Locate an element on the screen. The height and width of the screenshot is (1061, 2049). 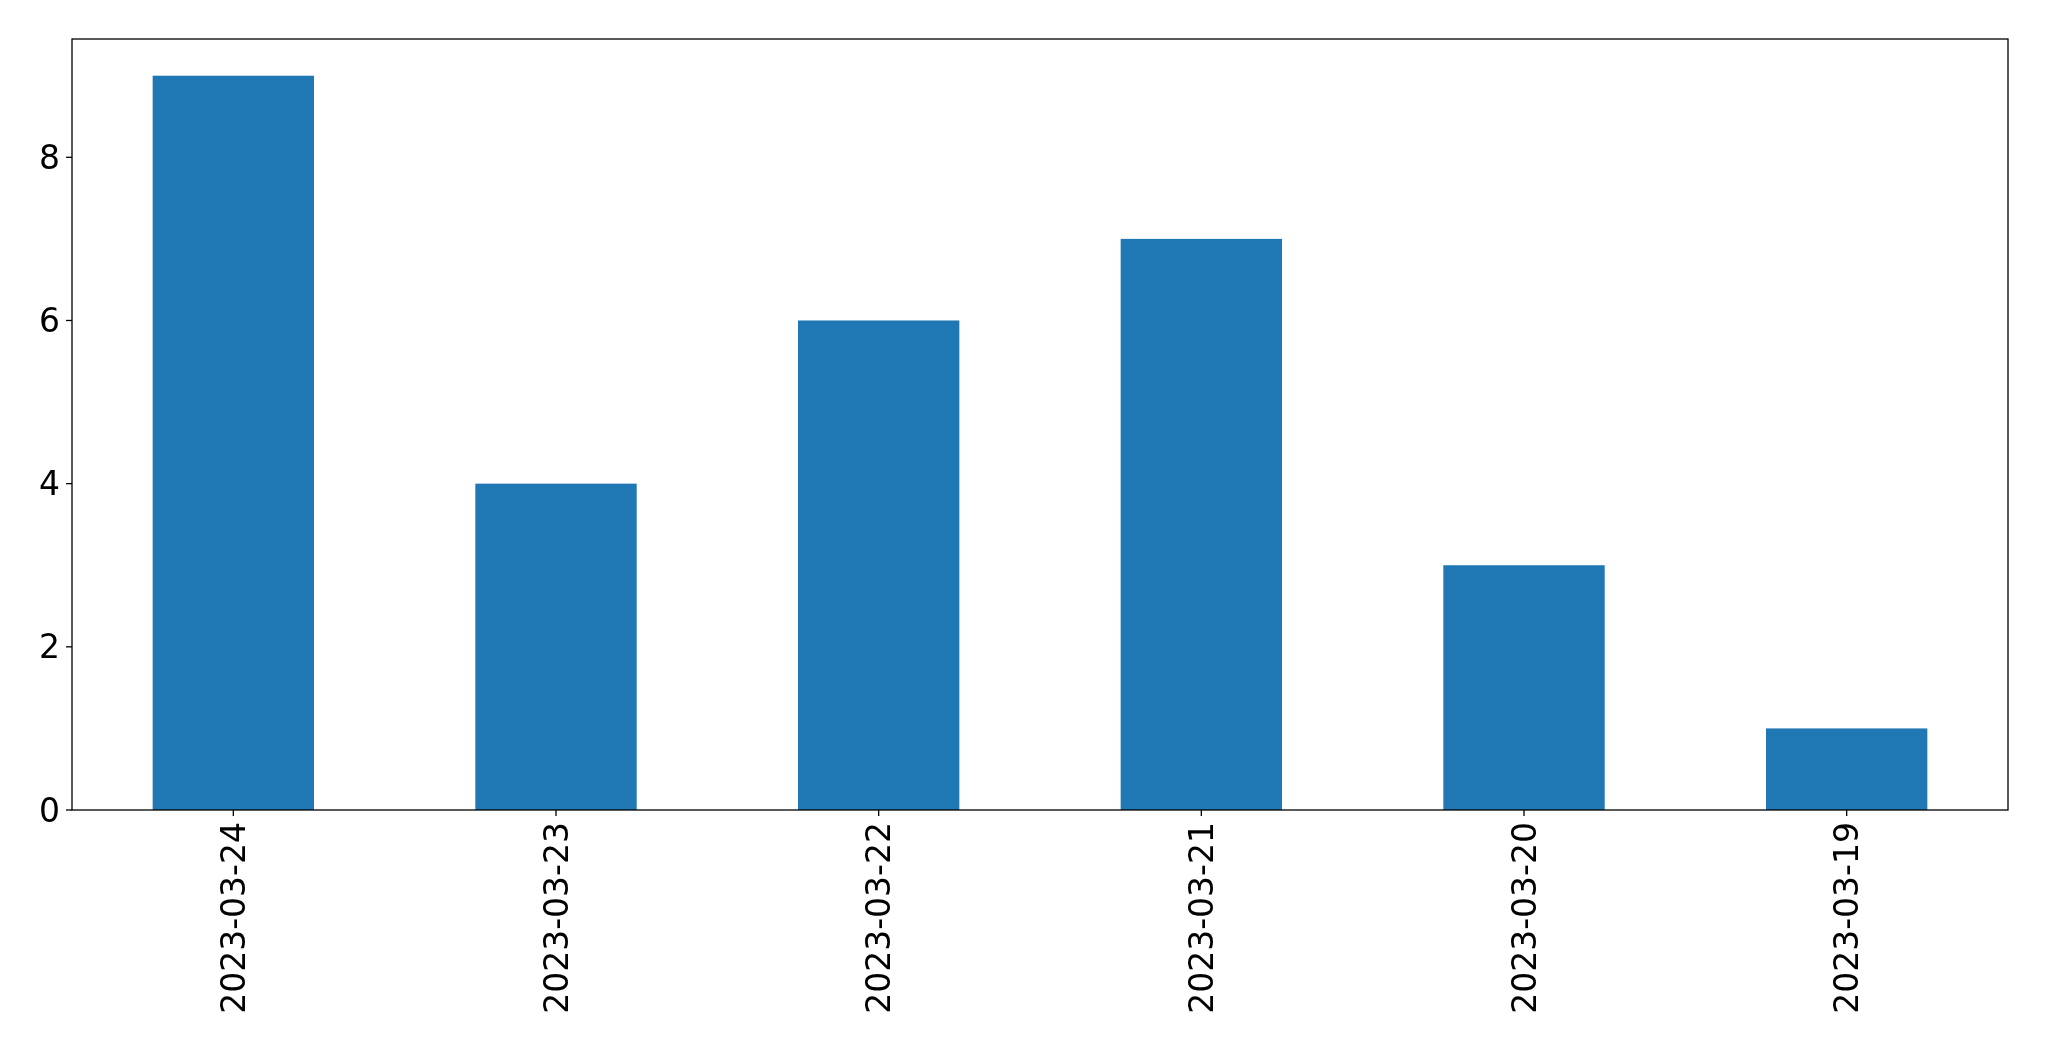
x-tick-label: 2023-03-23 is located at coordinates (556, 918).